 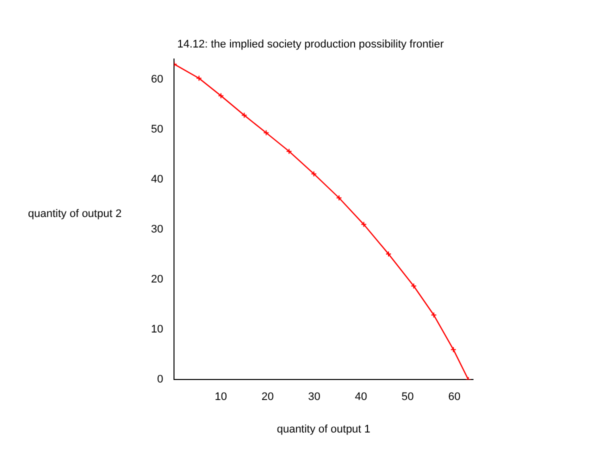 I want to click on x-axis-title: quantity of output 1, so click(x=323, y=429).